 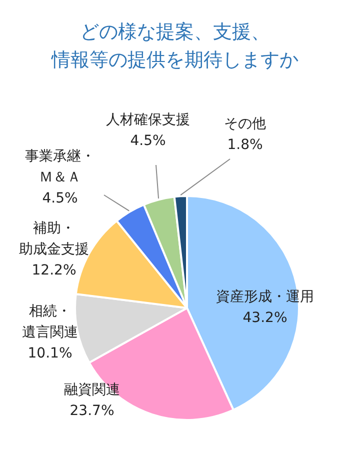 What do you see at coordinates (50, 322) in the screenshot?
I see `slice-label: 相続・遺言関連` at bounding box center [50, 322].